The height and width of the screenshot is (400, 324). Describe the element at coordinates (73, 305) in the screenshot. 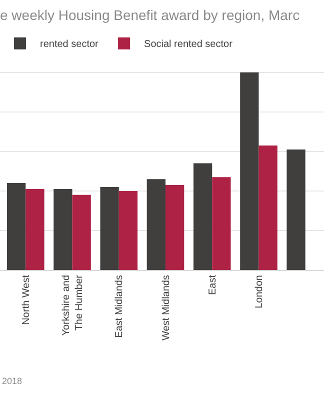

I see `x-tick-label: Yorkshire and The Humber` at that location.